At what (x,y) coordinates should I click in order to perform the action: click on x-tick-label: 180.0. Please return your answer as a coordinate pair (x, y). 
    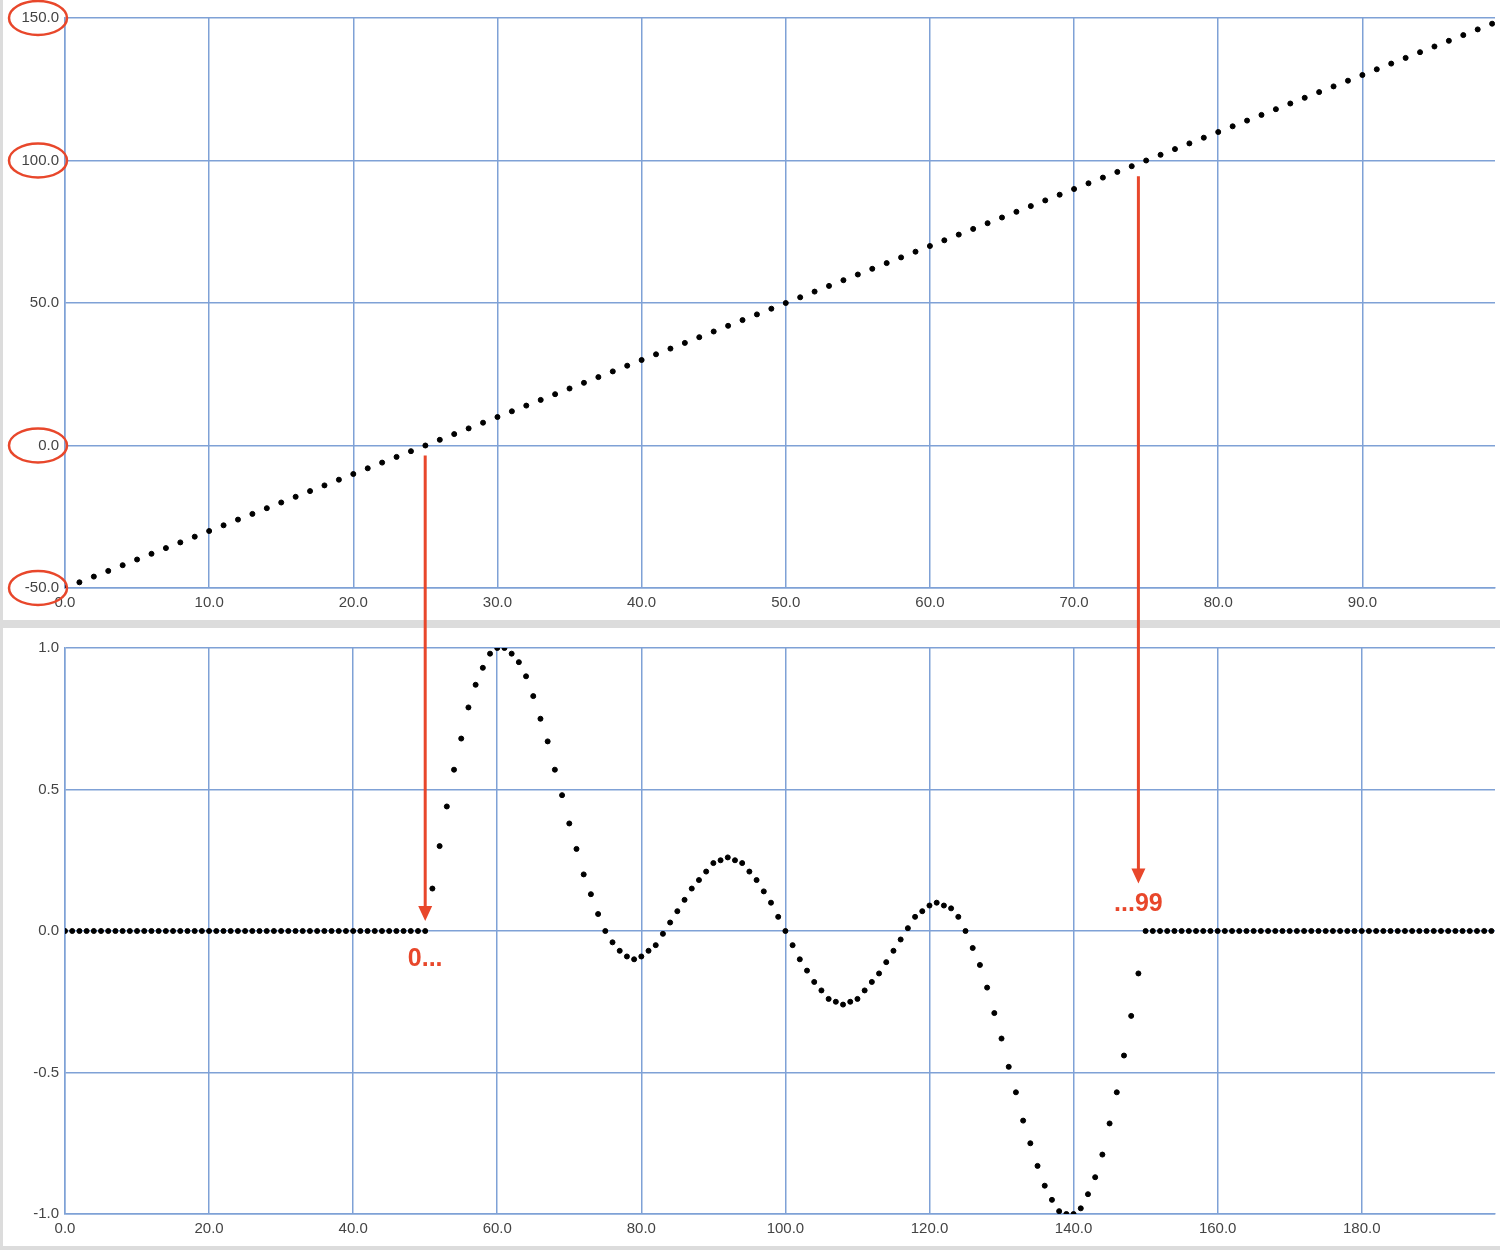
    Looking at the image, I should click on (1361, 1228).